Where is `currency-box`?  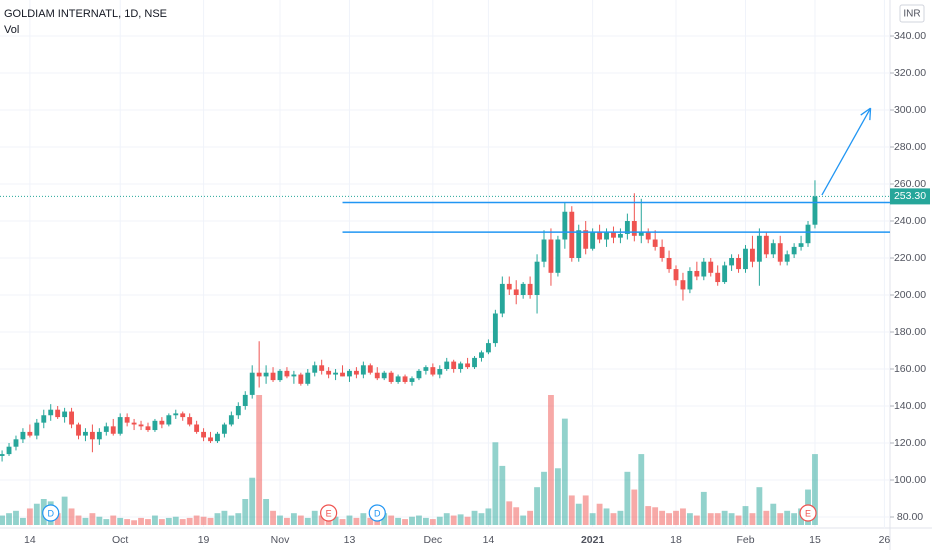
currency-box is located at coordinates (912, 13).